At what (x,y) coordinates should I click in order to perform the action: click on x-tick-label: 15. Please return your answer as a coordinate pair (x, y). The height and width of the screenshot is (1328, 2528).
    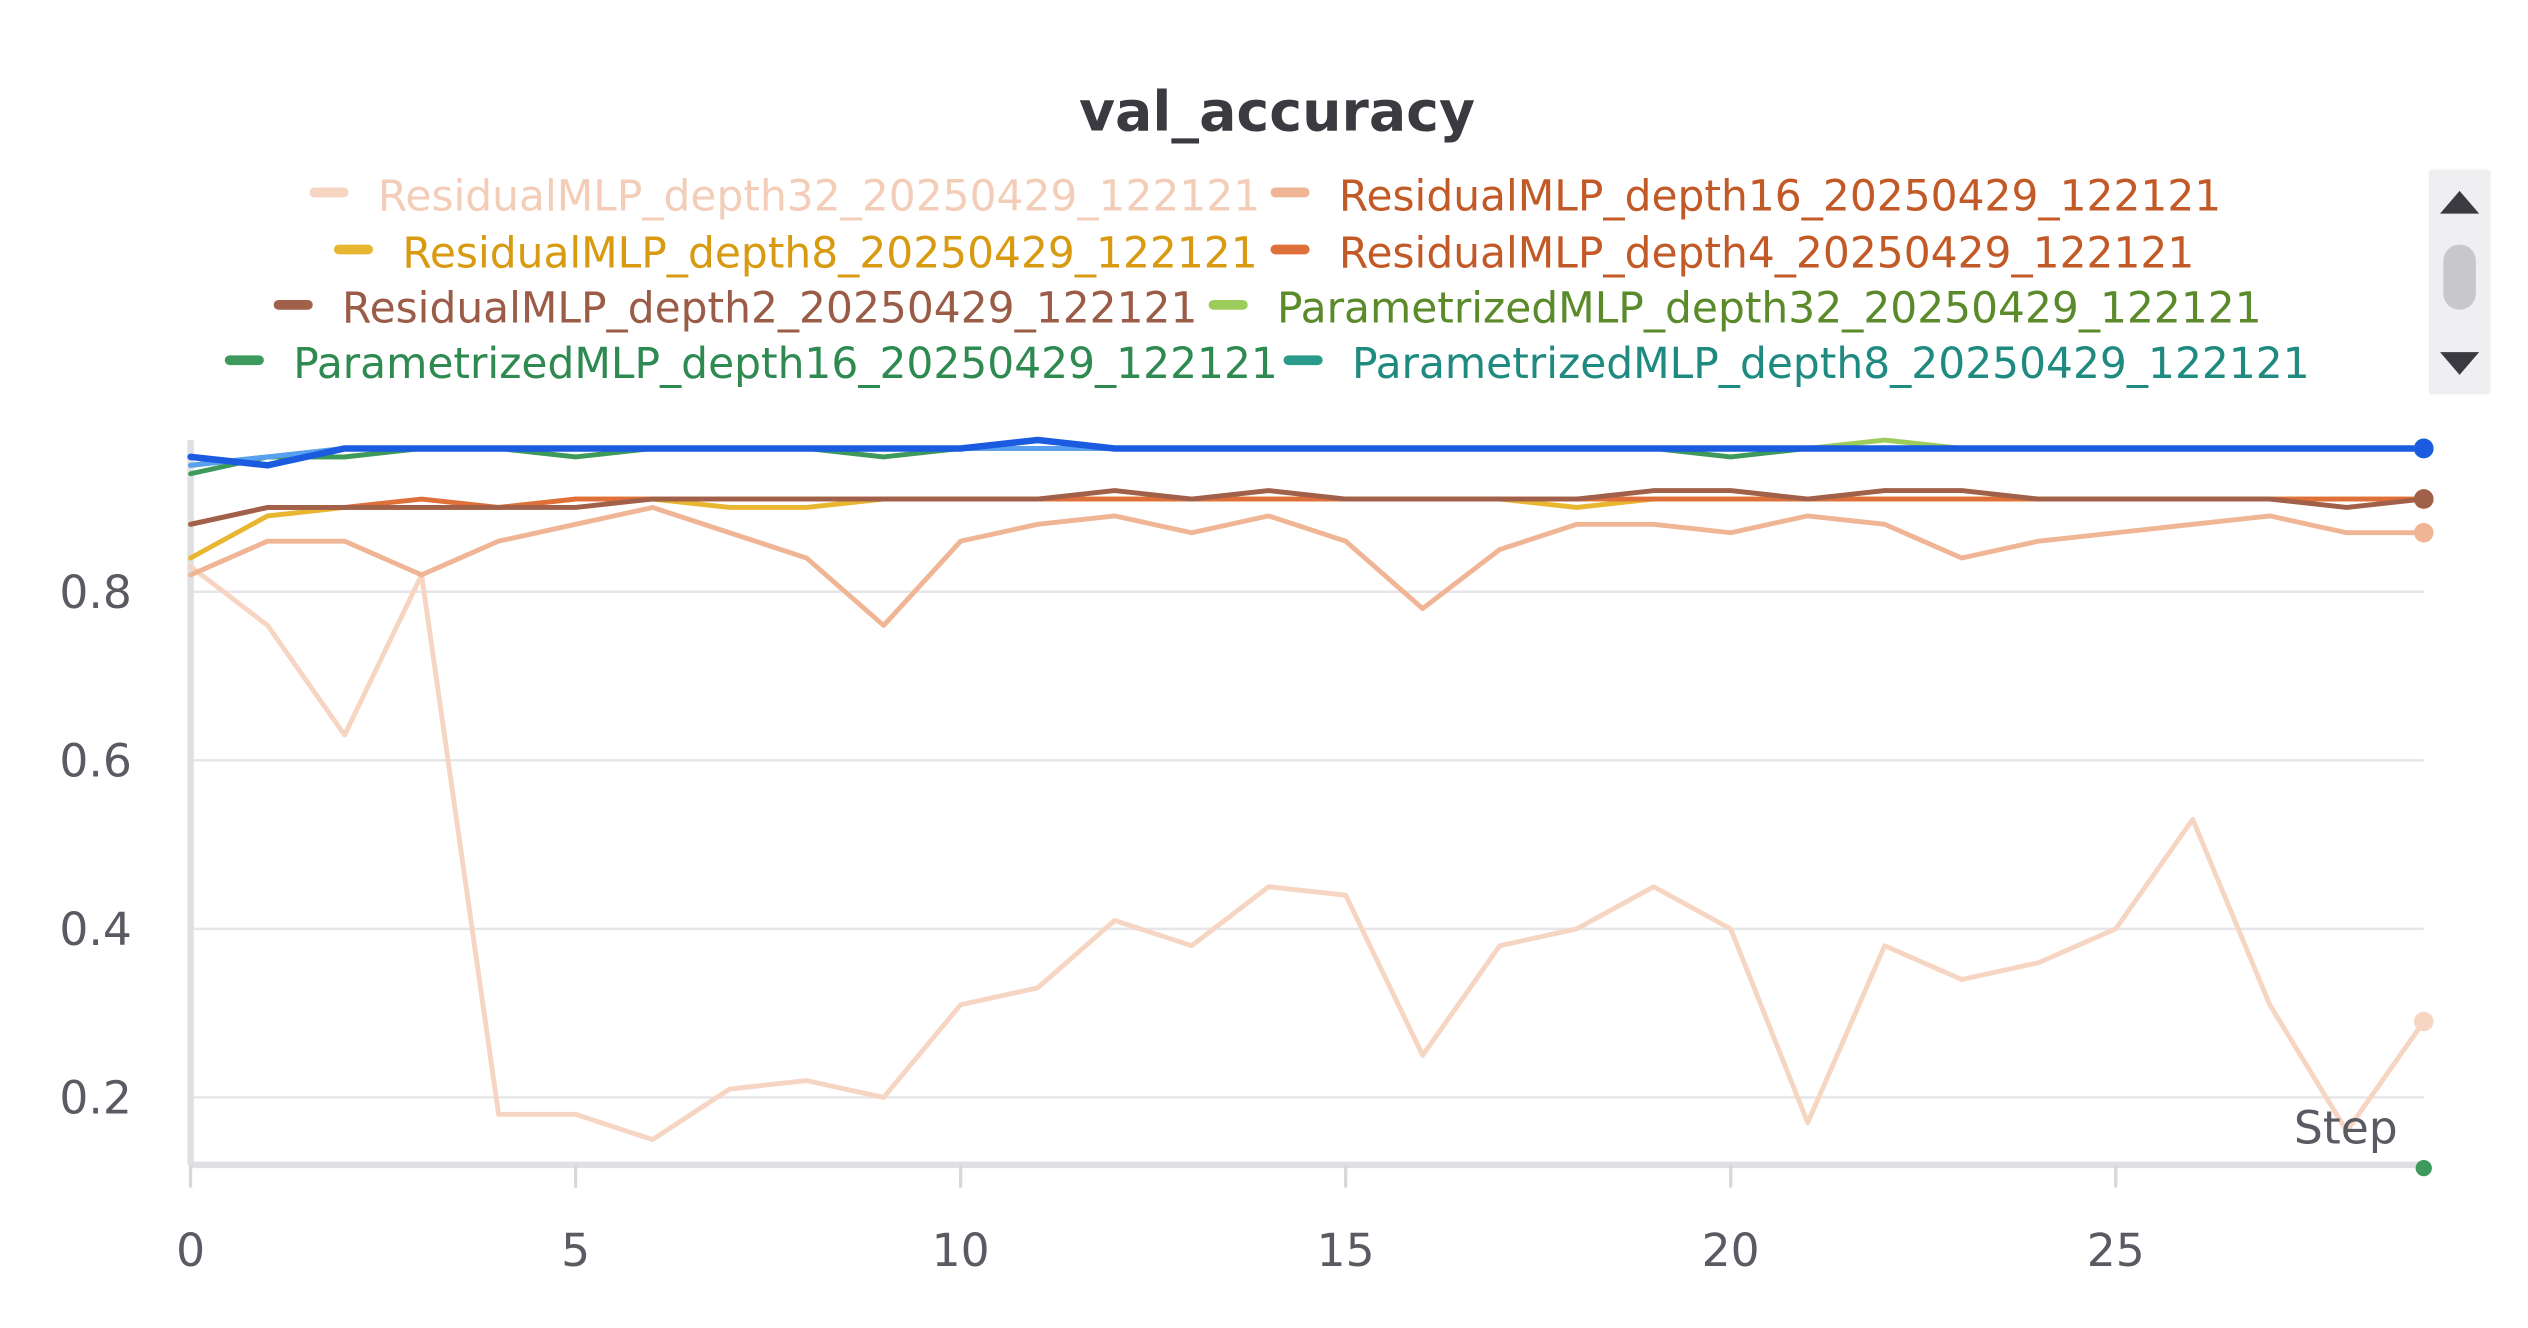
    Looking at the image, I should click on (1346, 1250).